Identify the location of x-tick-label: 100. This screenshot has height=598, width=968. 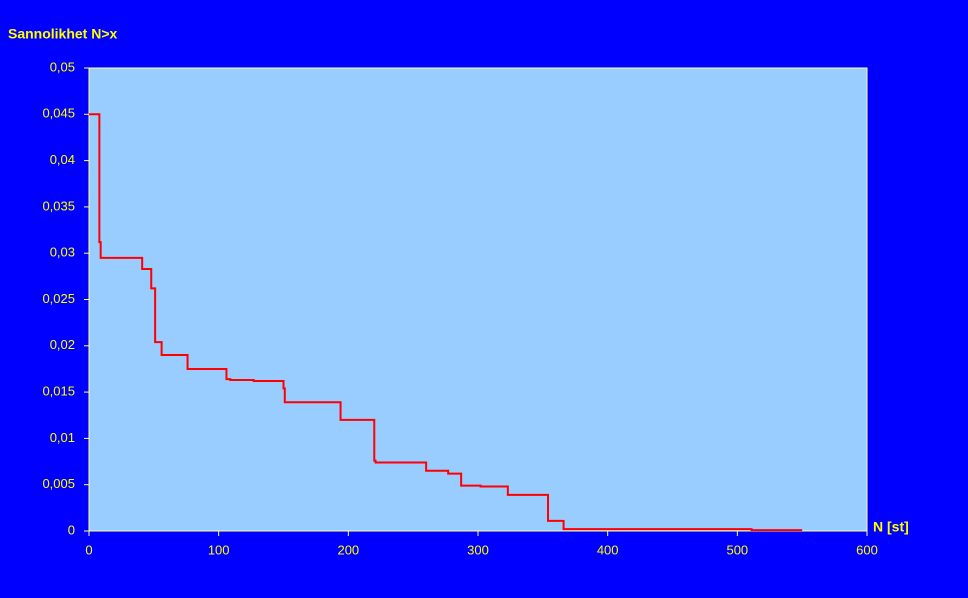
(219, 549).